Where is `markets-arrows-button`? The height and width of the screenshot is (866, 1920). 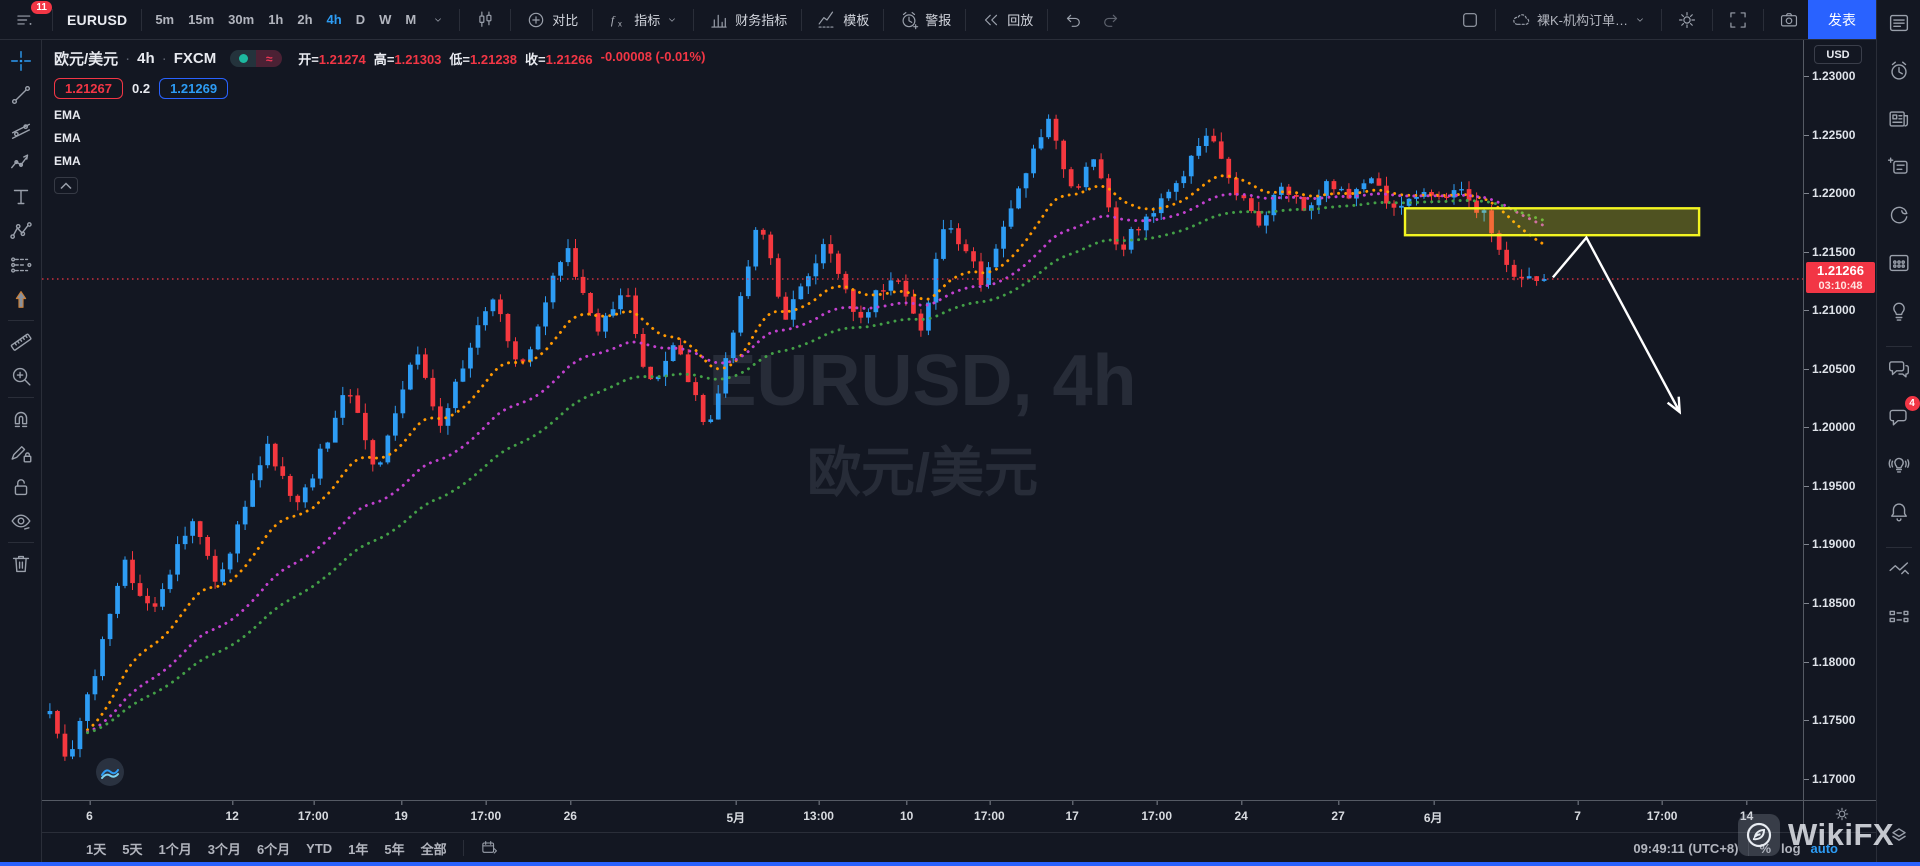
markets-arrows-button is located at coordinates (1899, 569).